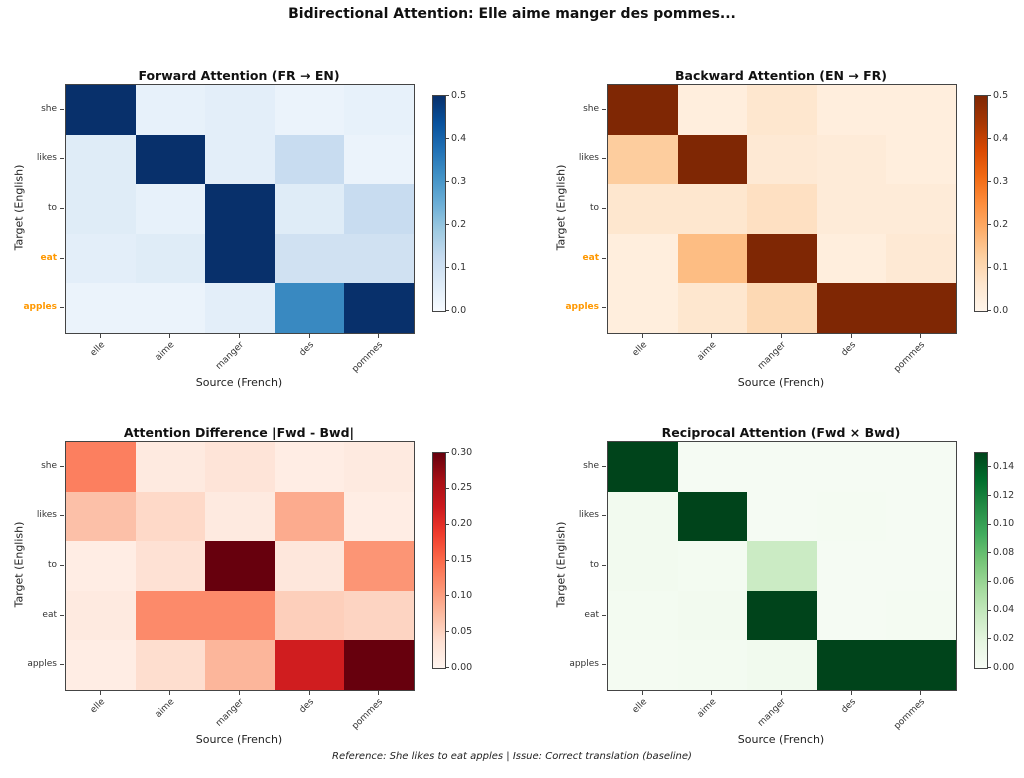  Describe the element at coordinates (462, 488) in the screenshot. I see `colorbar-tick-label: 0.25` at that location.